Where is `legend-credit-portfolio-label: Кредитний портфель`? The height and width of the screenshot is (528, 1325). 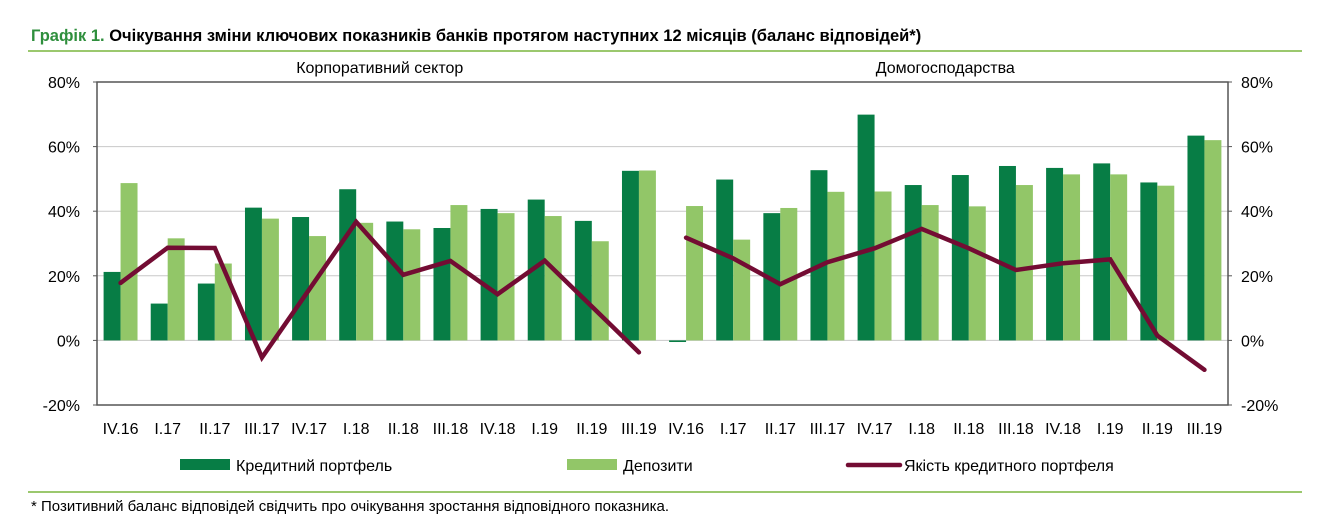
legend-credit-portfolio-label: Кредитний портфель is located at coordinates (314, 466).